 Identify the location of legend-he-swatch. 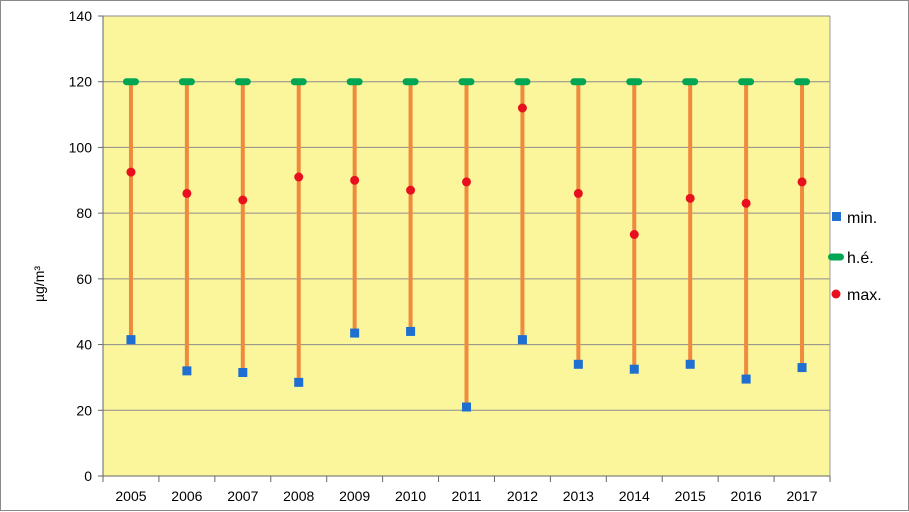
(836, 257).